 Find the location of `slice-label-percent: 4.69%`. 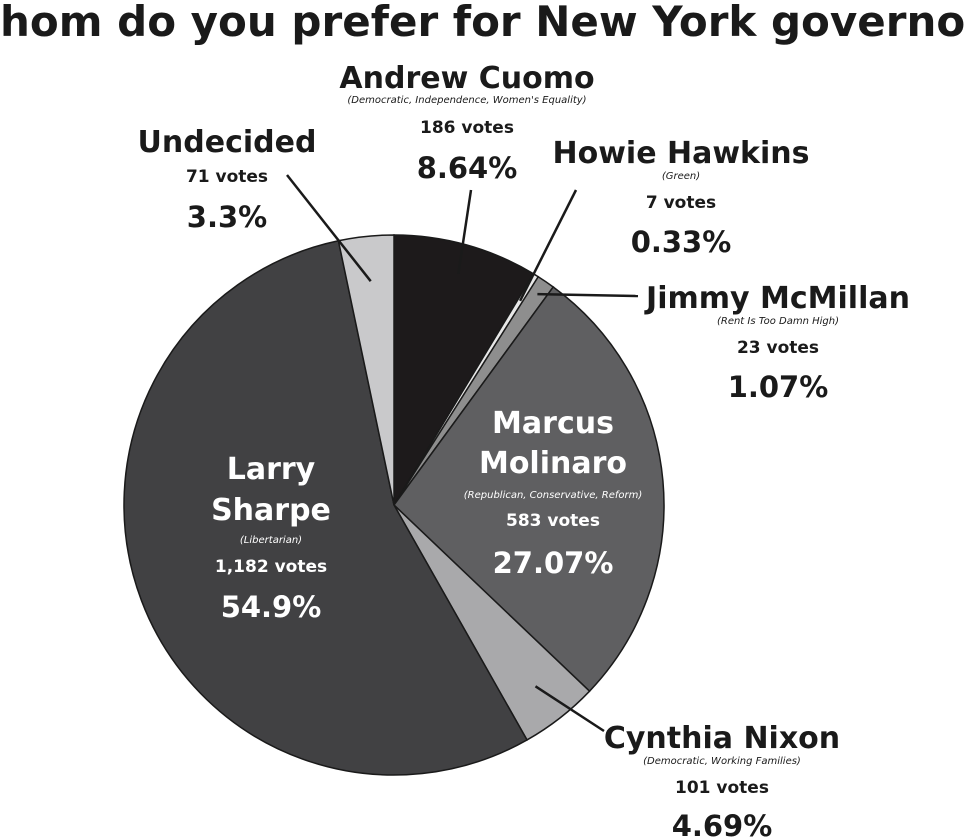

slice-label-percent: 4.69% is located at coordinates (722, 824).